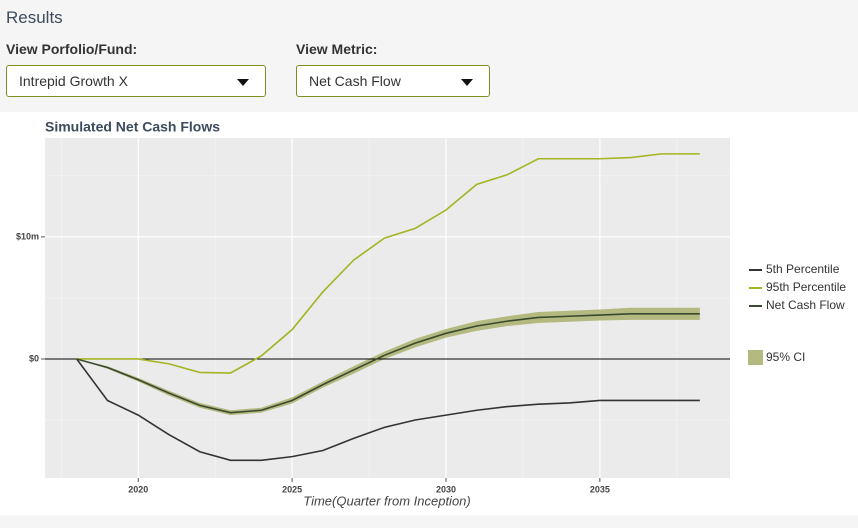 The width and height of the screenshot is (858, 528). Describe the element at coordinates (73, 81) in the screenshot. I see `fund-value: Intrepid Growth X` at that location.